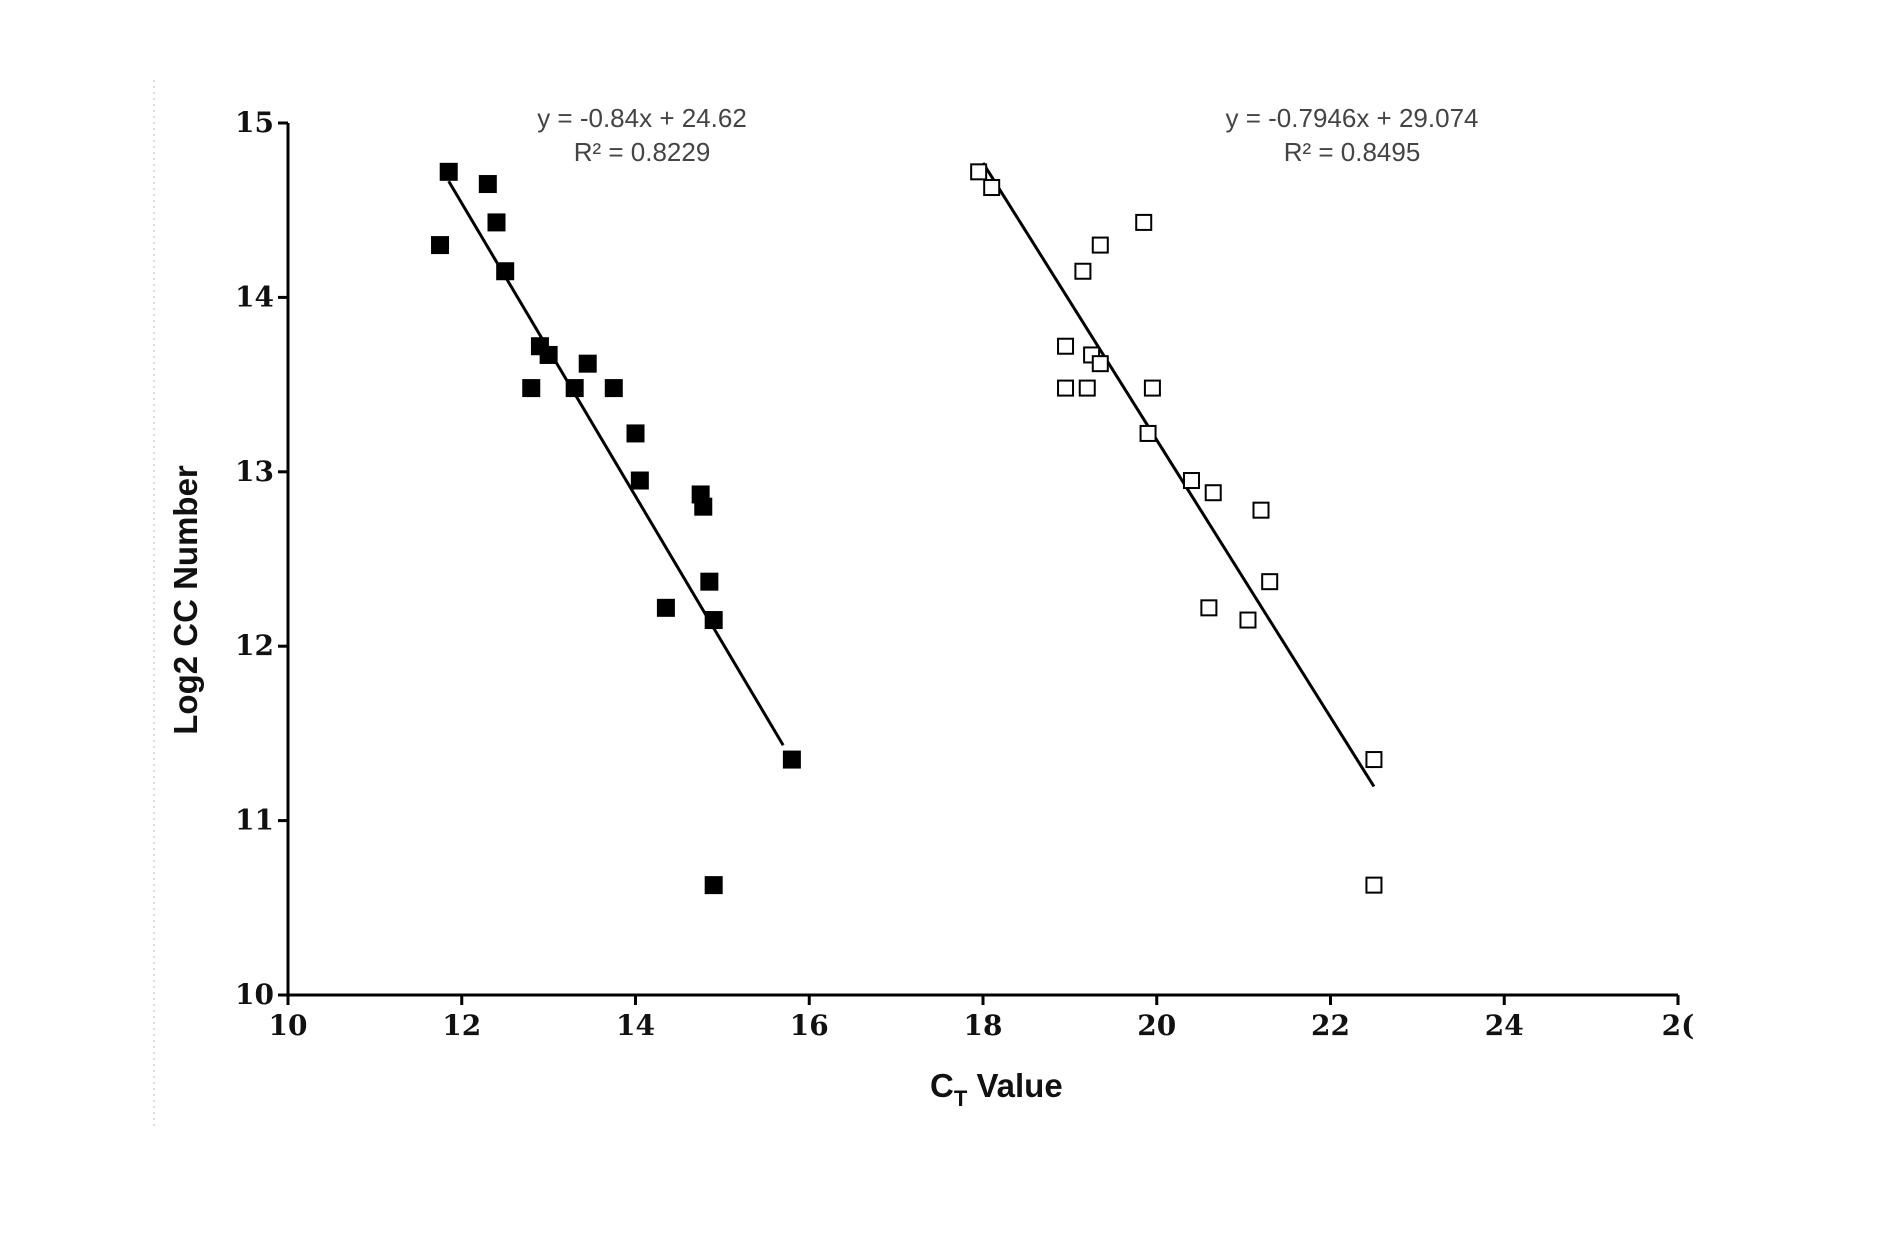 This screenshot has height=1250, width=1891. Describe the element at coordinates (642, 152) in the screenshot. I see `trendline-r-squared: R² = 0.8229` at that location.